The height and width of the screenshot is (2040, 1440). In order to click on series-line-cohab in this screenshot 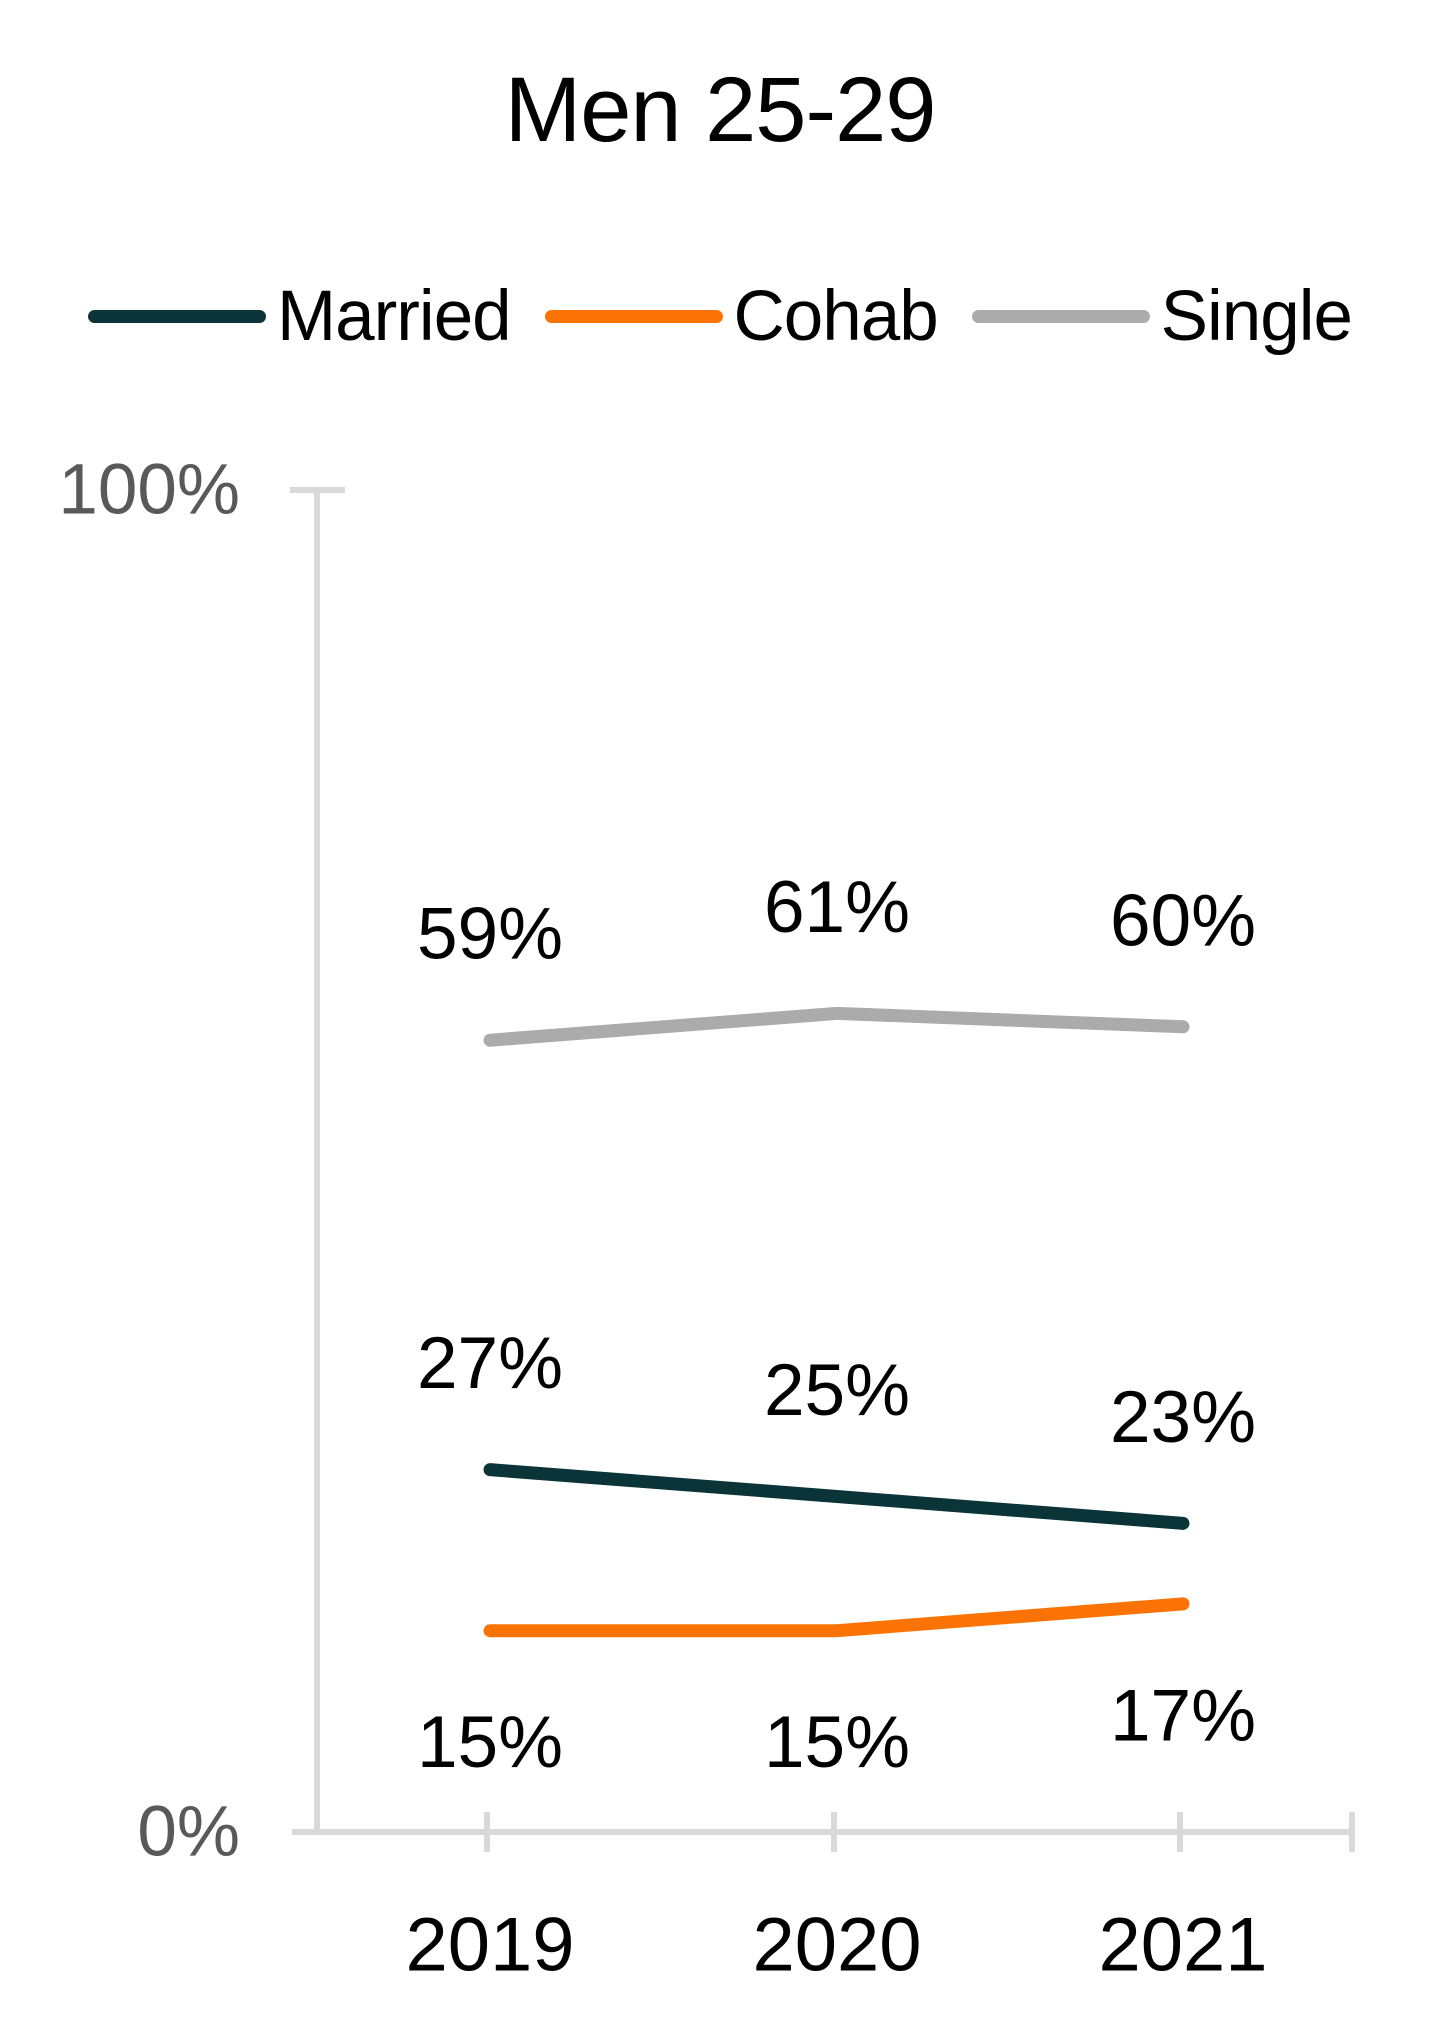, I will do `click(836, 1617)`.